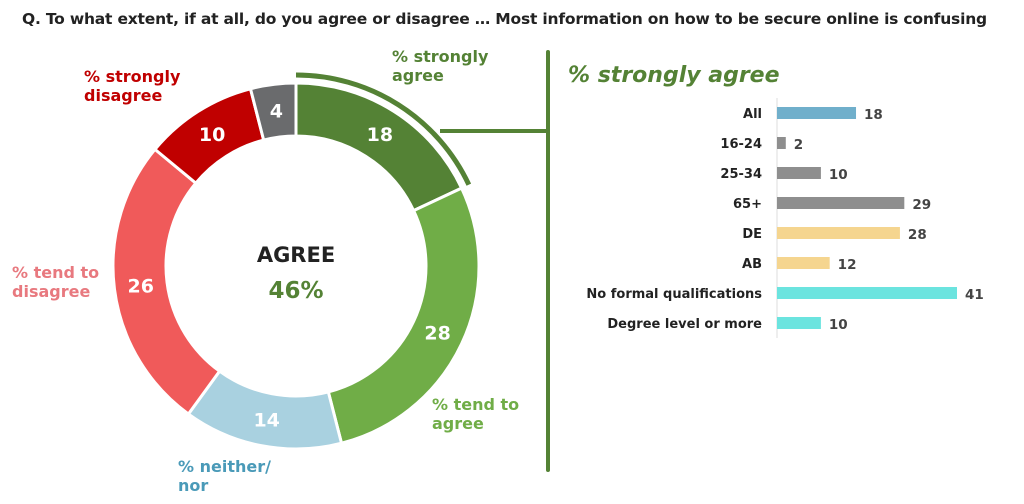 The image size is (1024, 504). What do you see at coordinates (747, 204) in the screenshot?
I see `bar-category-label: 65+` at bounding box center [747, 204].